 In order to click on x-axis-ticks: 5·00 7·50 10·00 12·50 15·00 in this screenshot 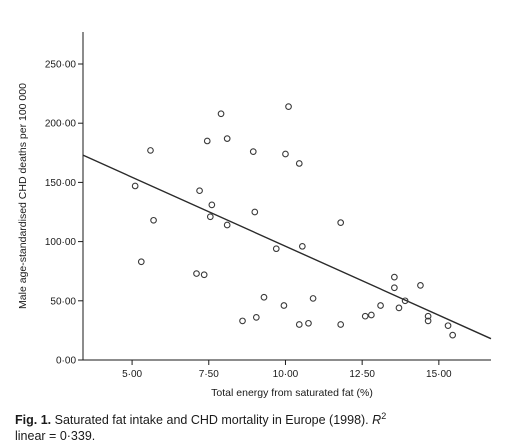, I will do `click(287, 370)`.